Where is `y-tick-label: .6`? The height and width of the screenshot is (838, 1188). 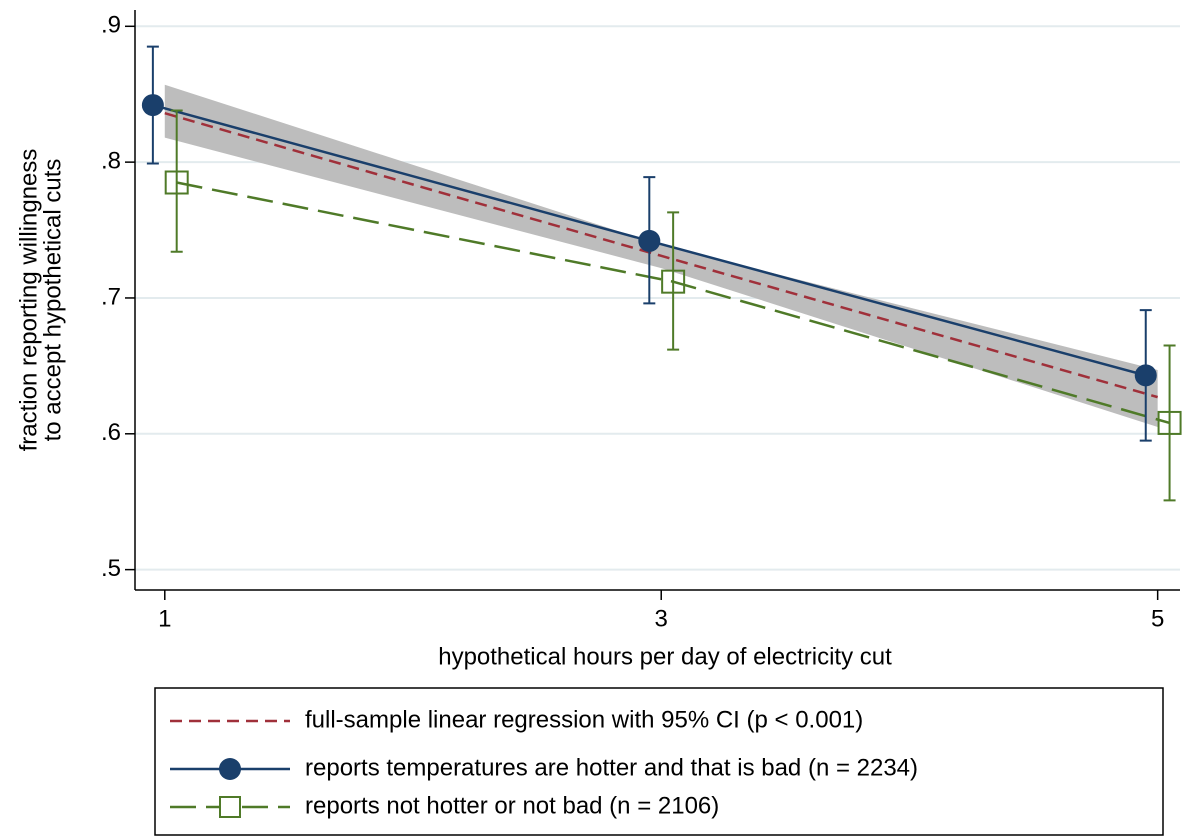
y-tick-label: .6 is located at coordinates (111, 432).